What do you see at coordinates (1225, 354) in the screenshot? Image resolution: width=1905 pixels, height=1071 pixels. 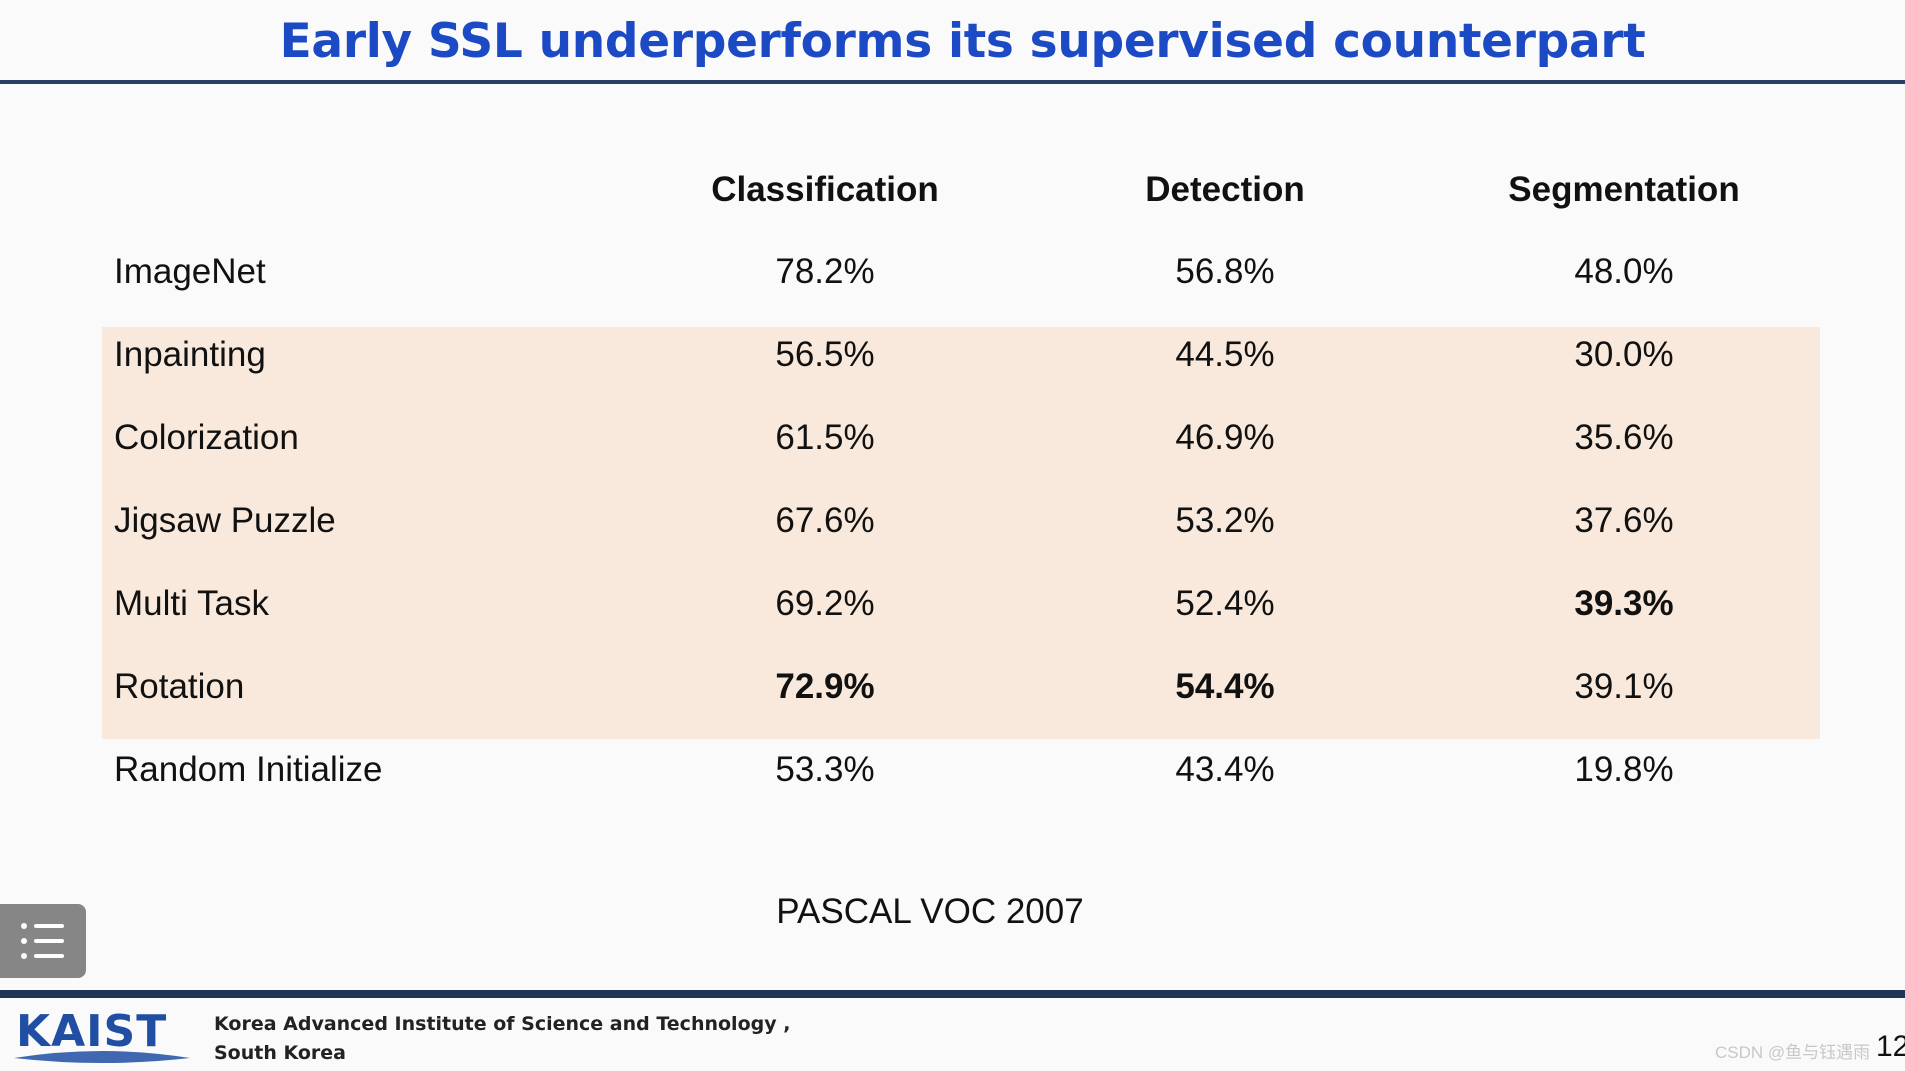 I see `table-cell: 44.5%` at bounding box center [1225, 354].